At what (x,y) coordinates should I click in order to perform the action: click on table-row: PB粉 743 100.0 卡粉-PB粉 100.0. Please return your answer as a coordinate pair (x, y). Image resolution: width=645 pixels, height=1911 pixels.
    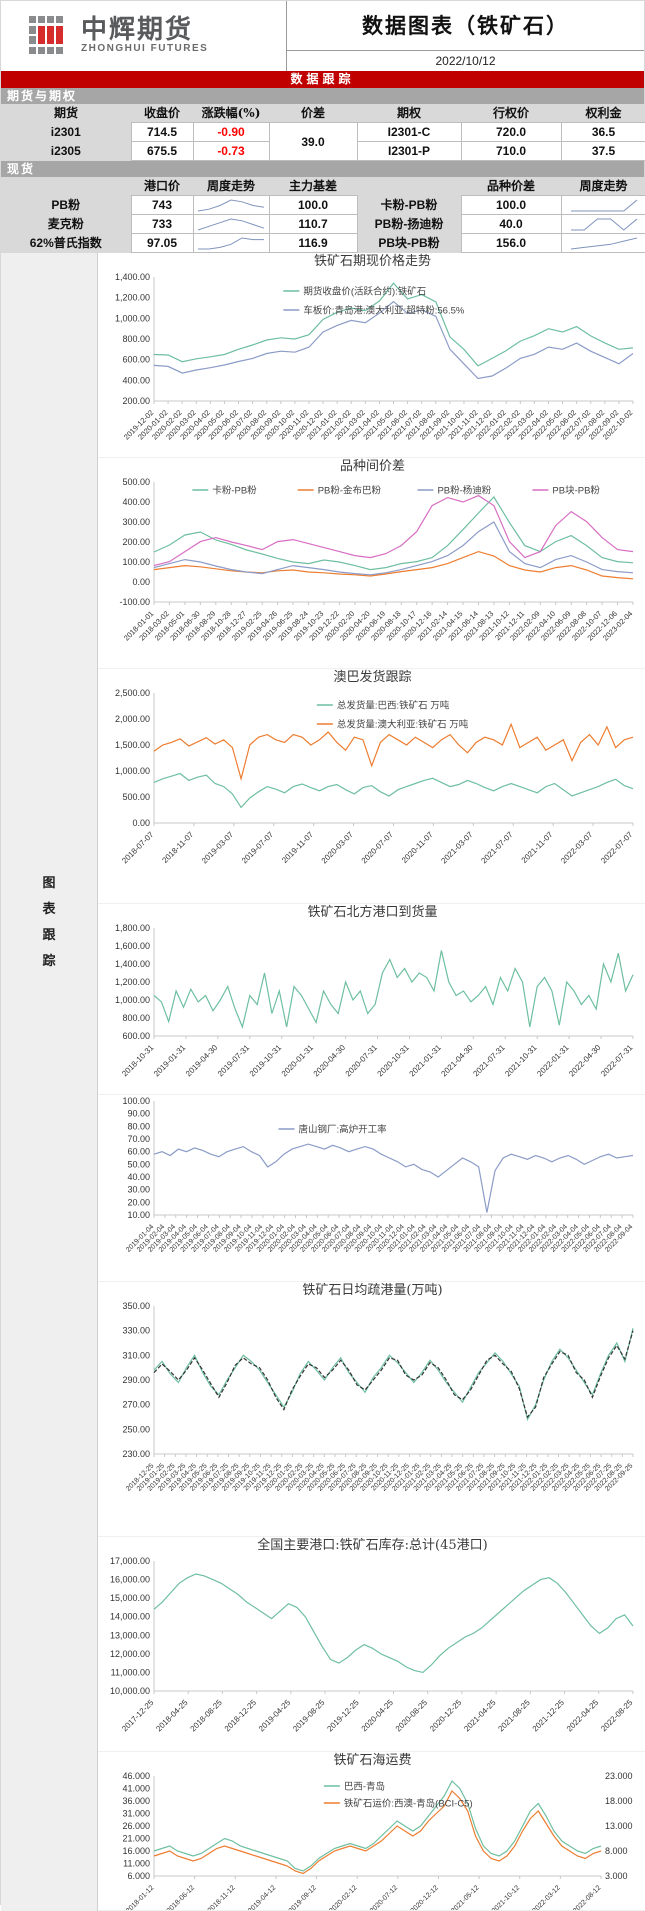
    Looking at the image, I should click on (323, 205).